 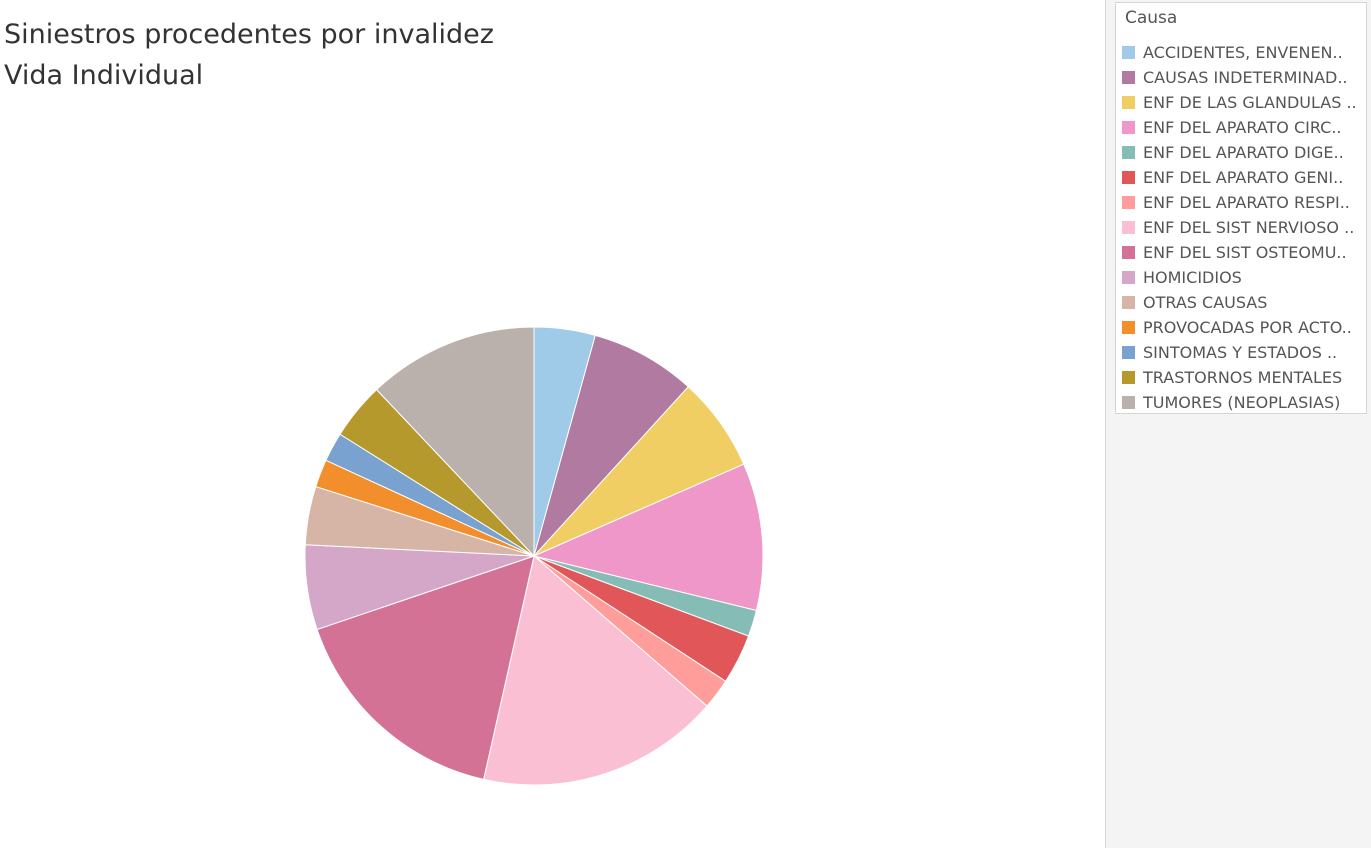 I want to click on legend-label: HOMICIDIOS, so click(x=1192, y=277).